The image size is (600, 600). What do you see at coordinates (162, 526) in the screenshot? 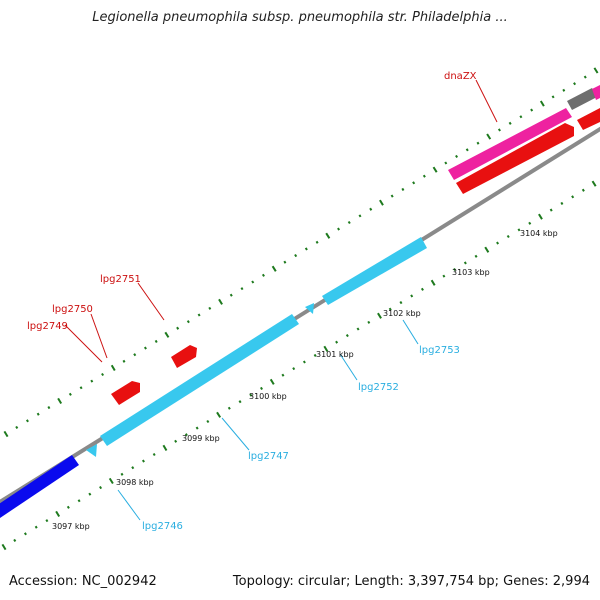
I see `label-lpg2746: lpg2746` at bounding box center [162, 526].